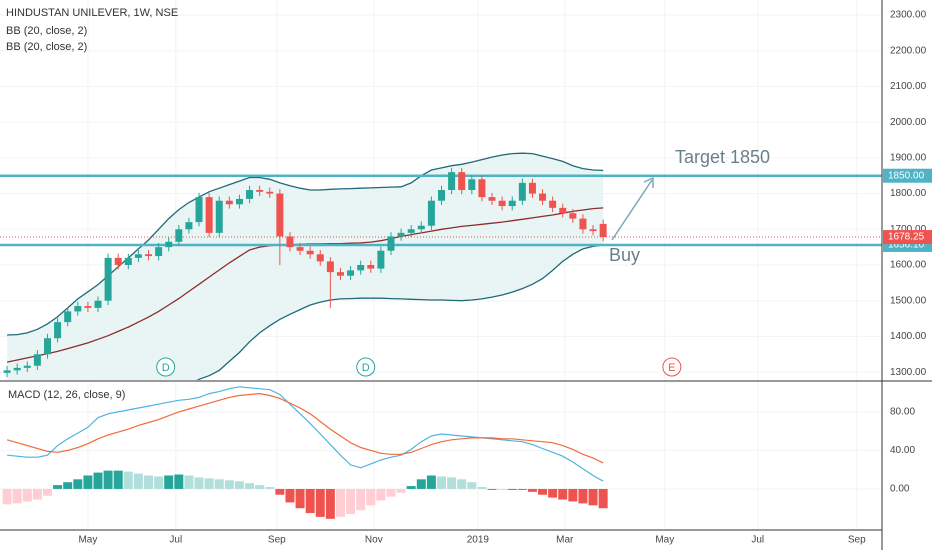 This screenshot has width=932, height=550. What do you see at coordinates (908, 229) in the screenshot?
I see `y-tick-label: 1700.00` at bounding box center [908, 229].